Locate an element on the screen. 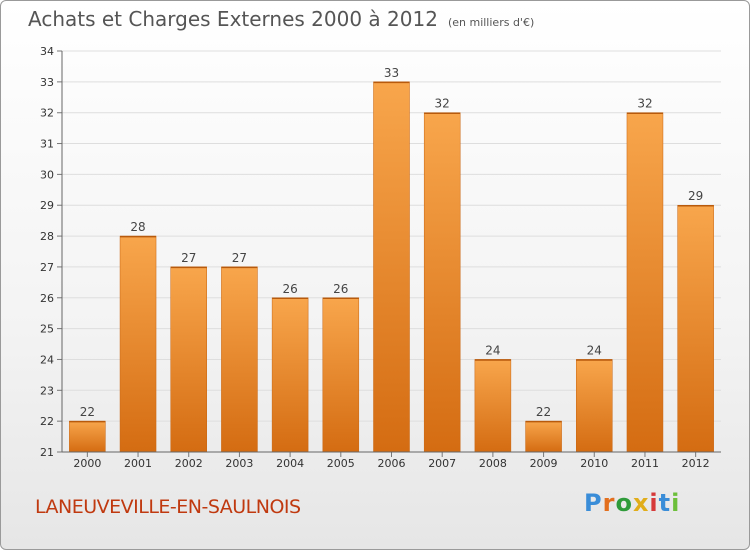 The height and width of the screenshot is (550, 750). data-label: 33 is located at coordinates (391, 73).